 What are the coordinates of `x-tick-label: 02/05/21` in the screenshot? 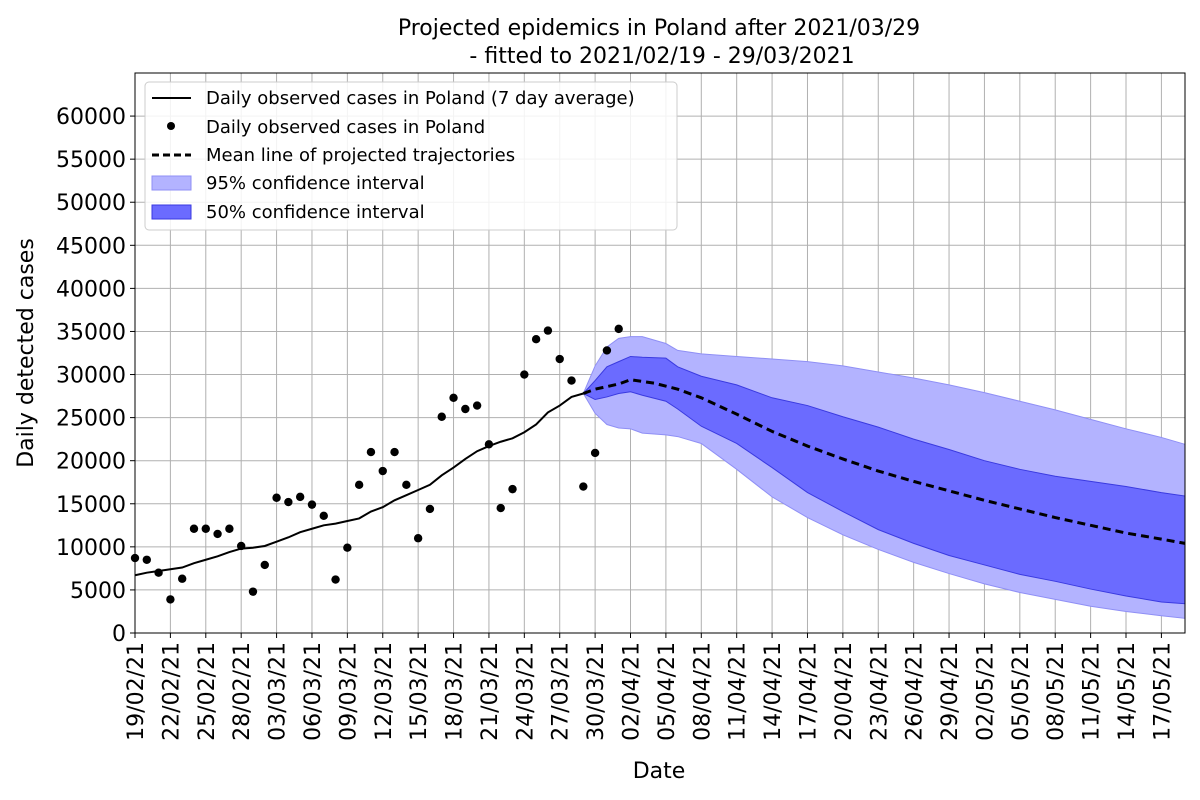 It's located at (985, 691).